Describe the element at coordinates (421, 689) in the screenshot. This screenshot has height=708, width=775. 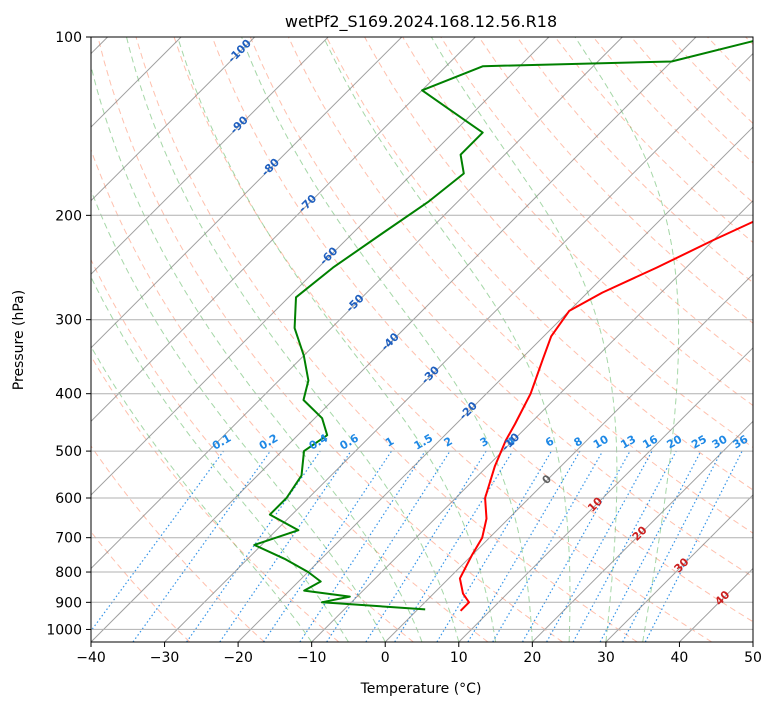
I see `x-axis-title: Temperature (°C)` at that location.